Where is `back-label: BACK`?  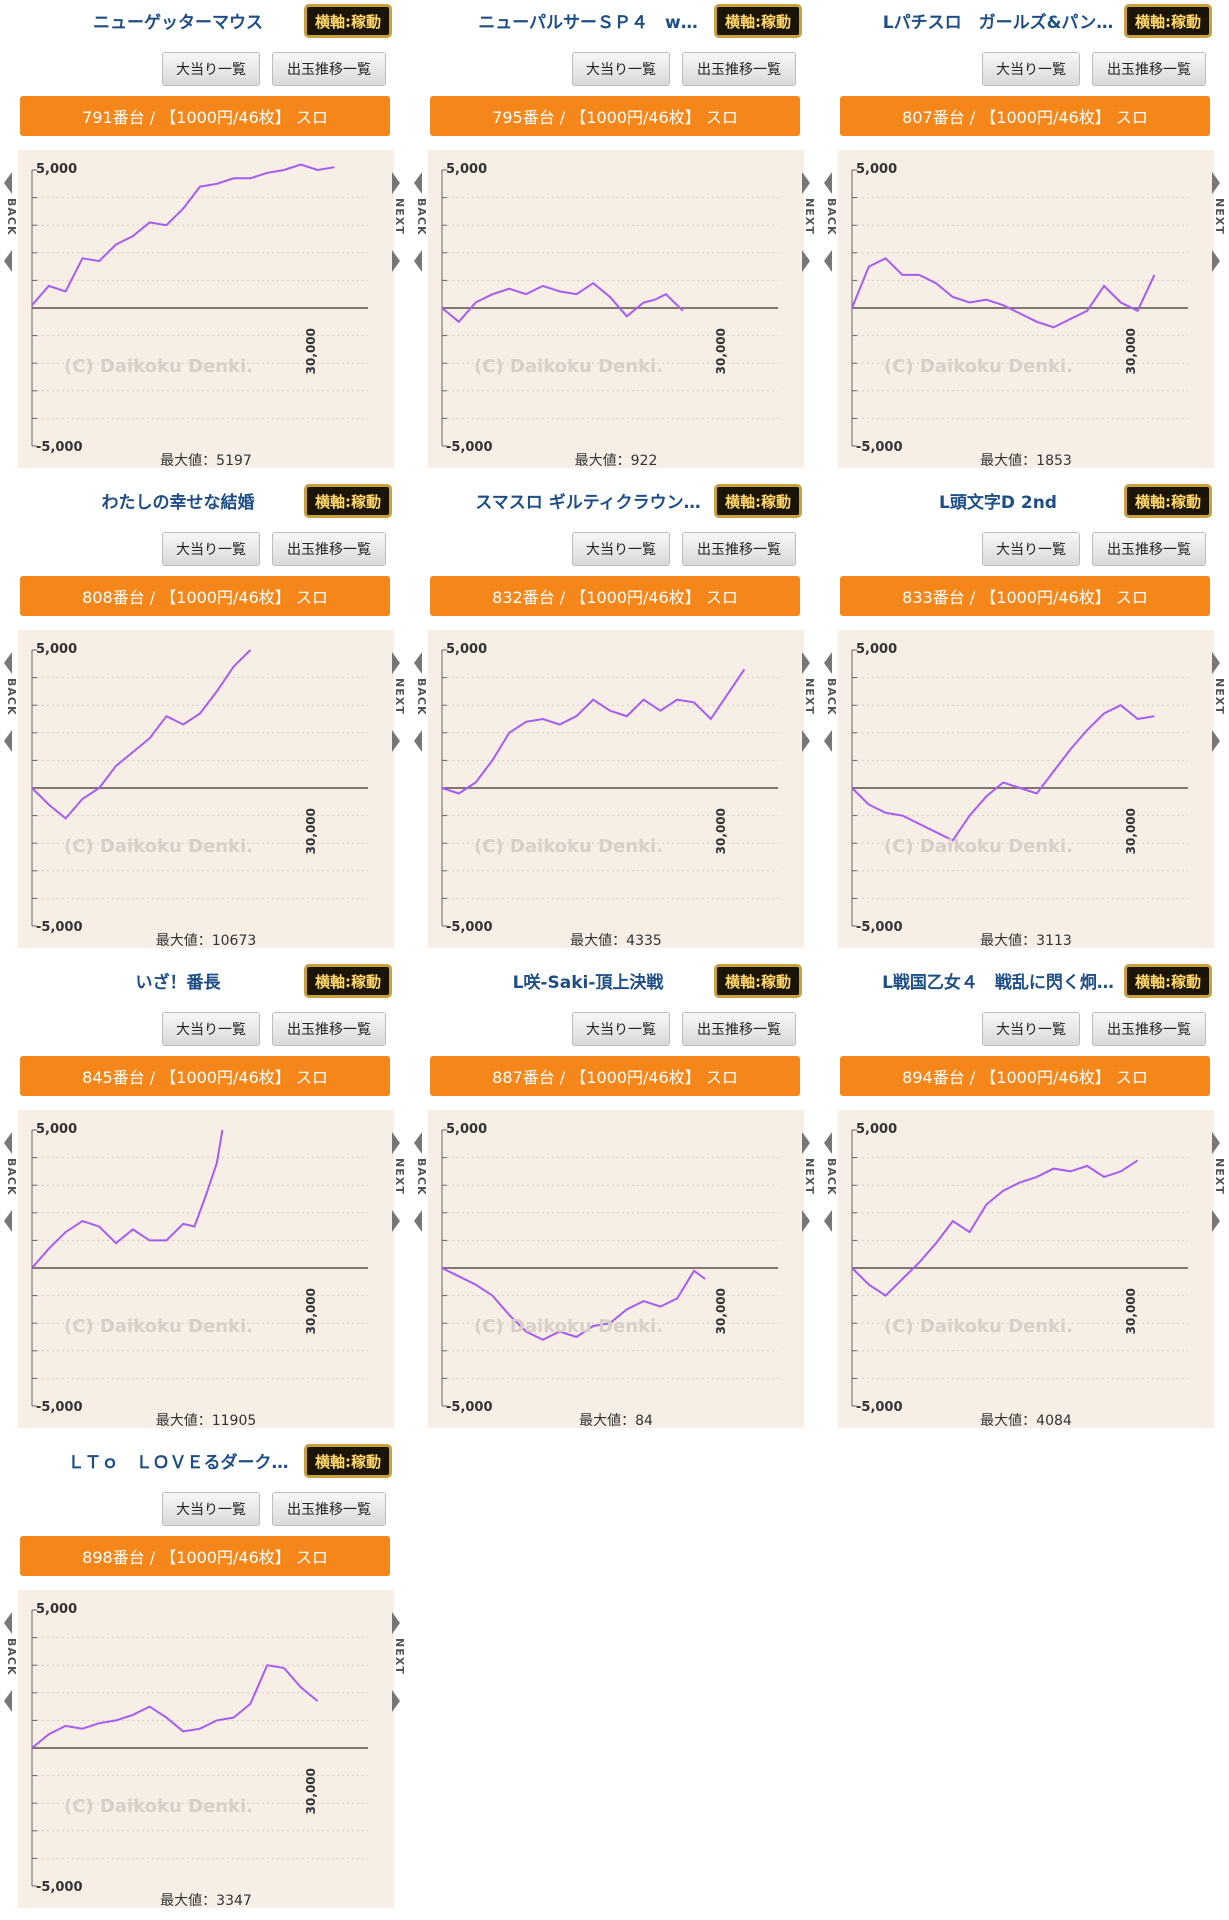 back-label: BACK is located at coordinates (831, 1177).